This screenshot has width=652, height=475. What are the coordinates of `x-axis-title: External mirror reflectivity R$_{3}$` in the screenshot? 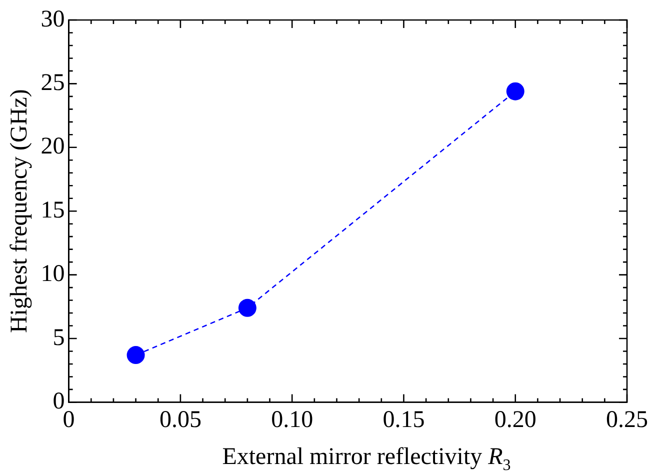 It's located at (366, 459).